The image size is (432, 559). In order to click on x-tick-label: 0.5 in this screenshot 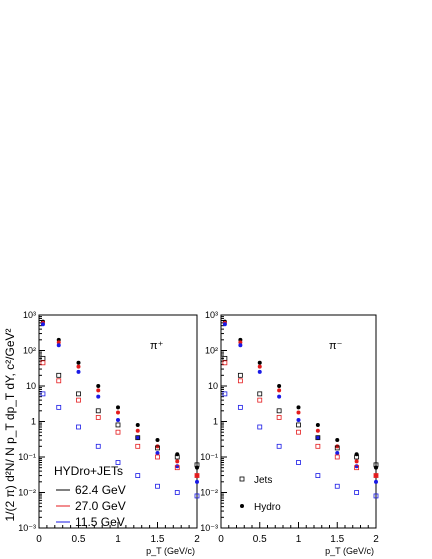, I will do `click(260, 539)`.